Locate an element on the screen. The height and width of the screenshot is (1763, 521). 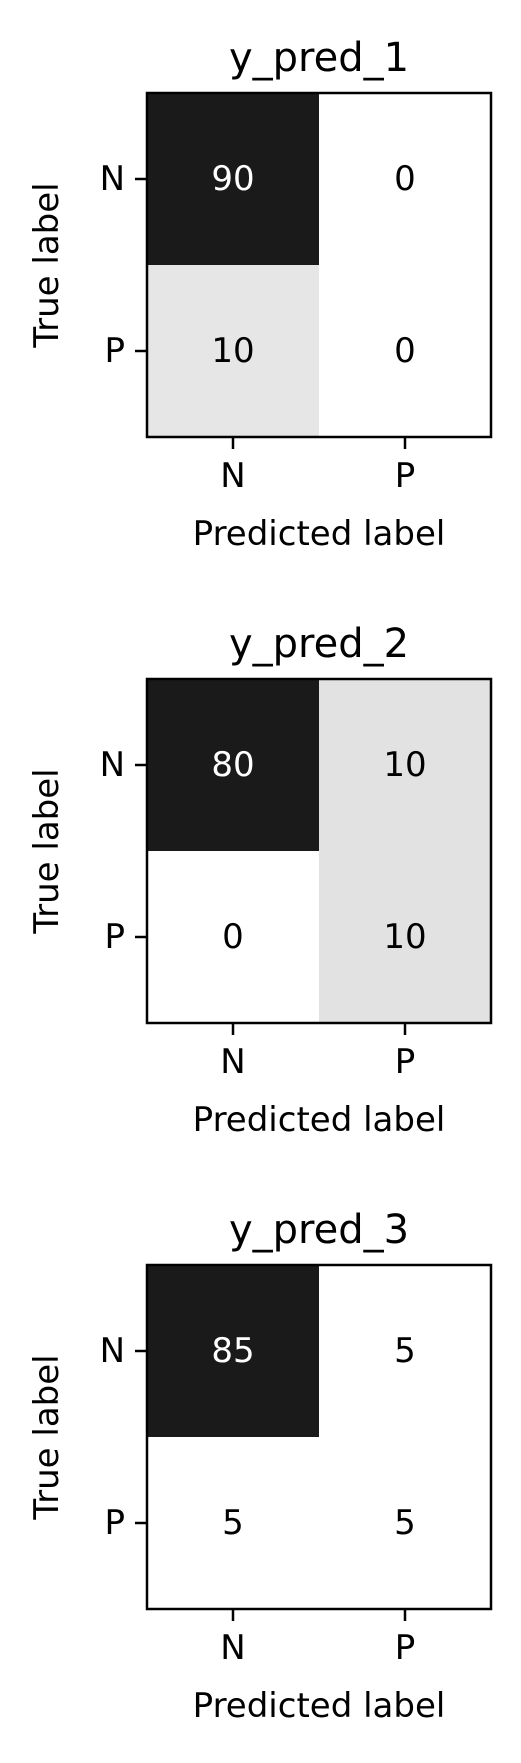
cell-value-label: 80 is located at coordinates (232, 765).